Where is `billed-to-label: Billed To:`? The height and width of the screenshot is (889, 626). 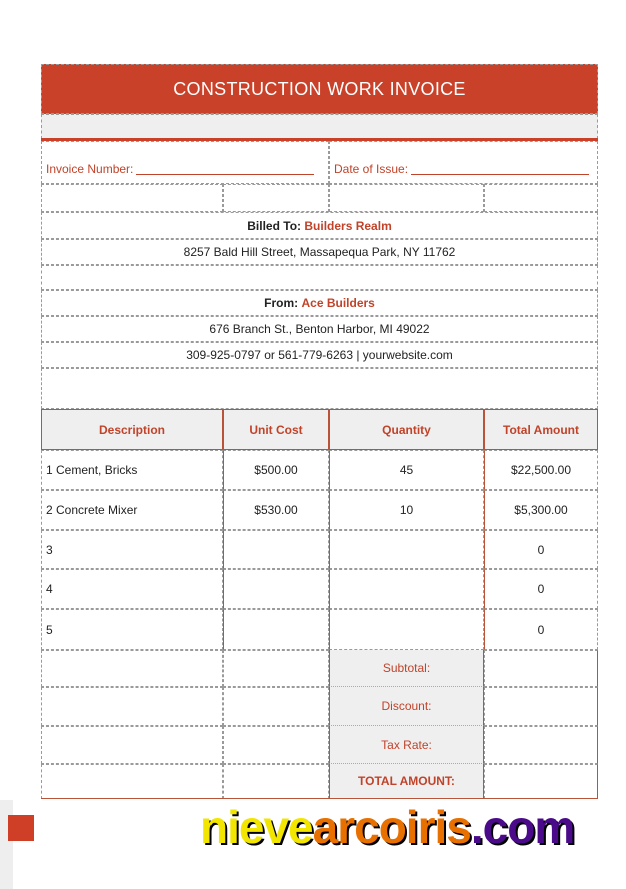 billed-to-label: Billed To: is located at coordinates (274, 225).